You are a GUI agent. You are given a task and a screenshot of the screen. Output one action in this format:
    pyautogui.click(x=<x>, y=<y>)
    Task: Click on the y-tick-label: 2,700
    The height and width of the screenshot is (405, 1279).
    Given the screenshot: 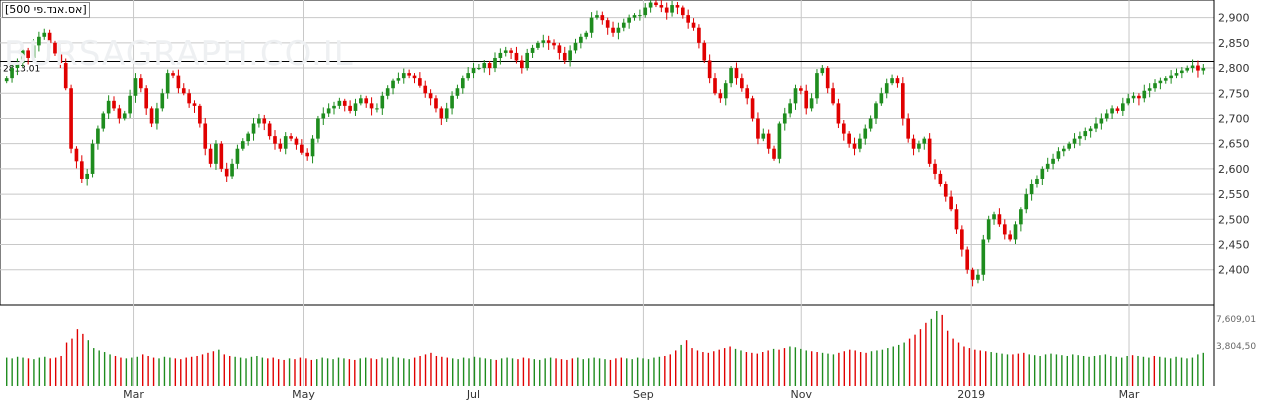 What is the action you would take?
    pyautogui.click(x=1234, y=118)
    